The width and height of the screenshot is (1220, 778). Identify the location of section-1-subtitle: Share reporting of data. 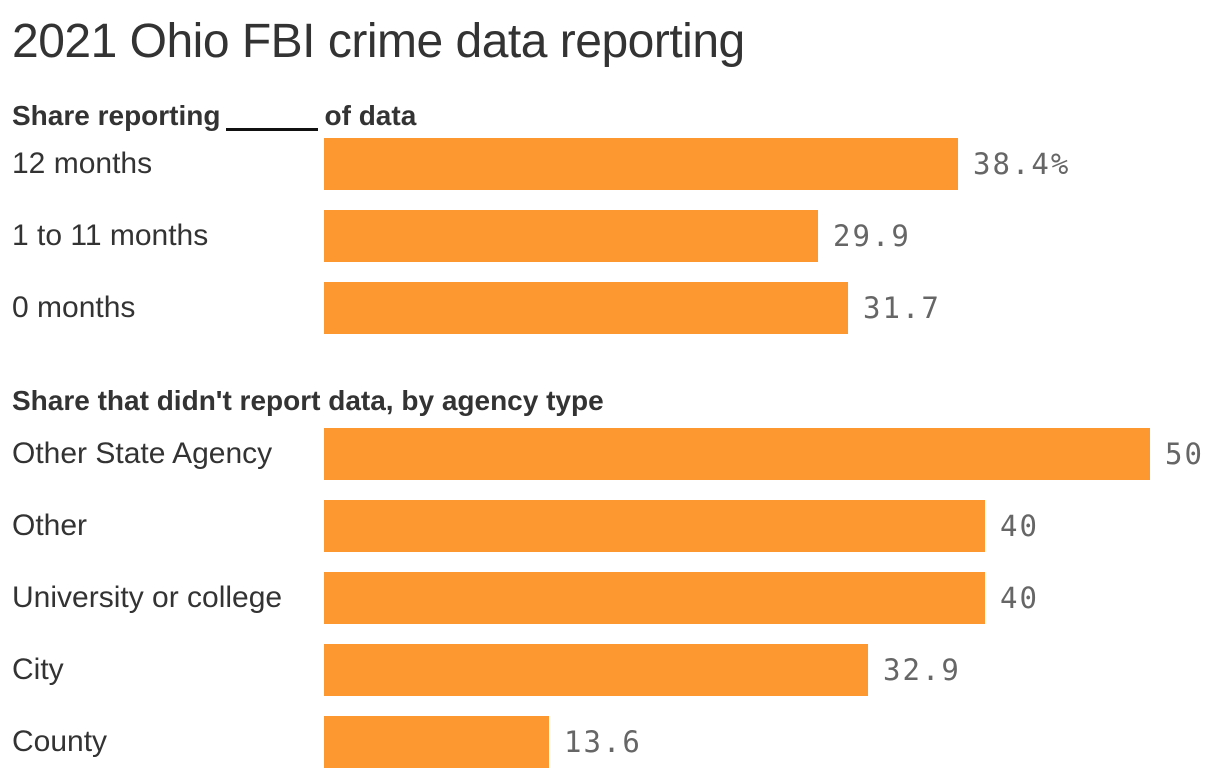
(214, 113).